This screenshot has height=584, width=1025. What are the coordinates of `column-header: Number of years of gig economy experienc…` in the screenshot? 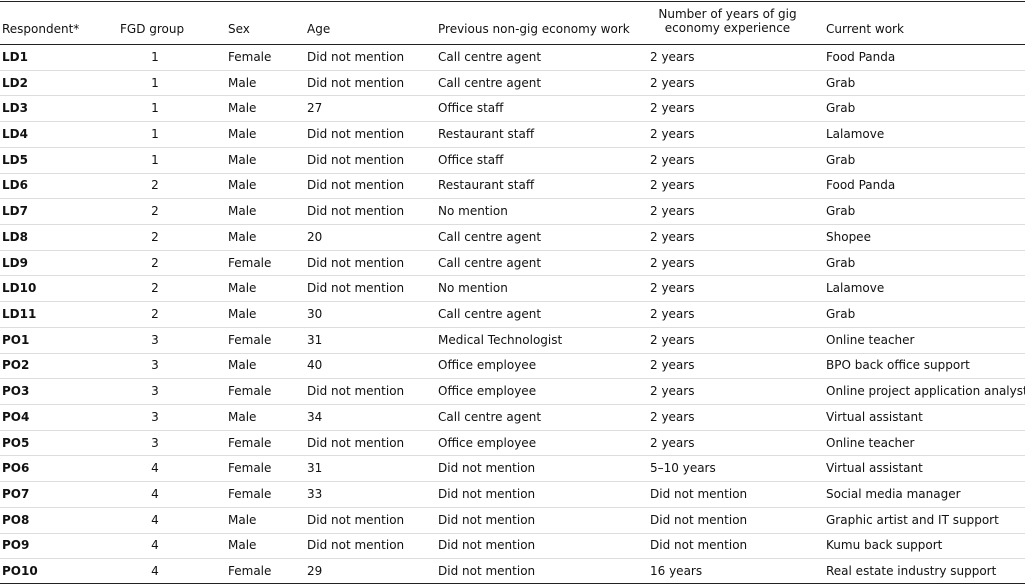 It's located at (727, 21).